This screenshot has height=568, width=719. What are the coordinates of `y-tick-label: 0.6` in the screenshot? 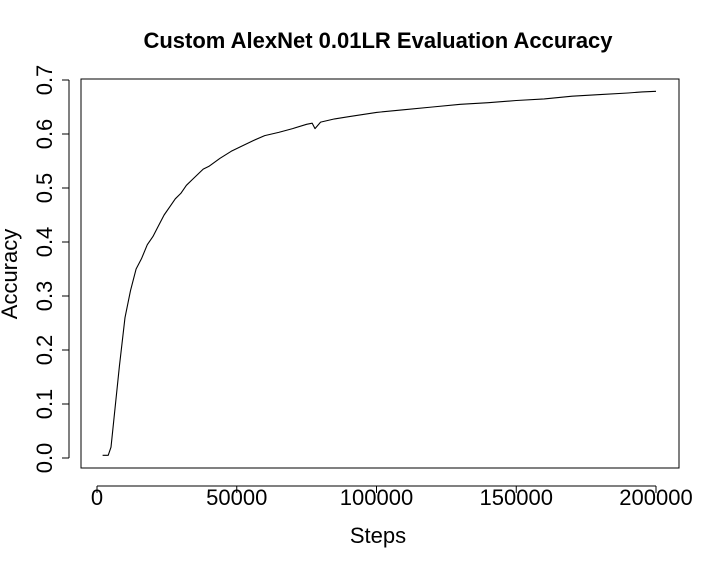 It's located at (44, 134).